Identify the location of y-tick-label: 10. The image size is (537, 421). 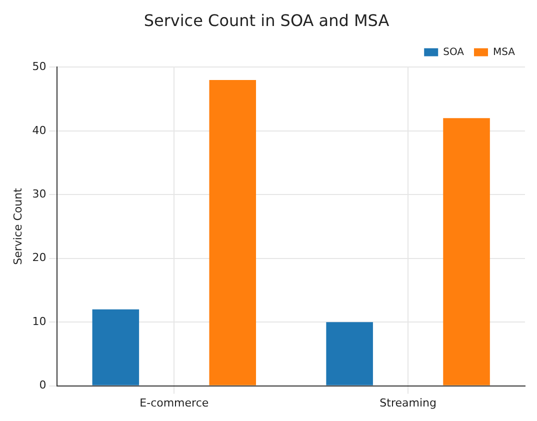
(39, 321).